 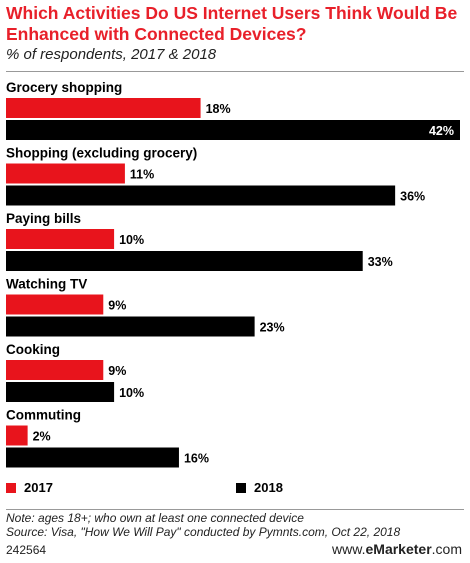 I want to click on value-label-2017: 18%, so click(x=218, y=109).